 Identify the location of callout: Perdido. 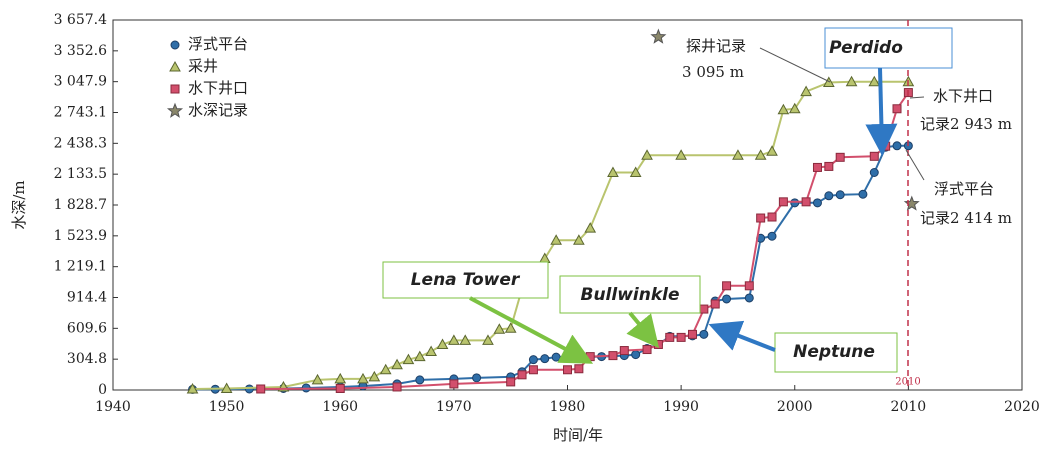
(866, 48).